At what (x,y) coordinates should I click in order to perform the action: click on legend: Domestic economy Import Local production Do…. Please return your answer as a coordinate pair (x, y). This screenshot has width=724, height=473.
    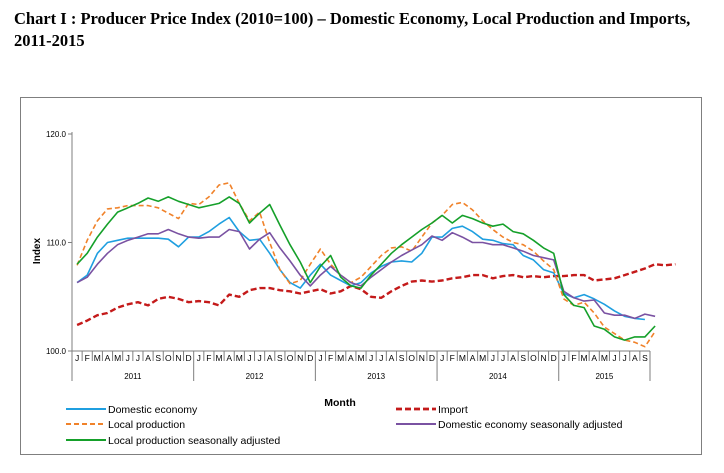
    Looking at the image, I should click on (344, 425).